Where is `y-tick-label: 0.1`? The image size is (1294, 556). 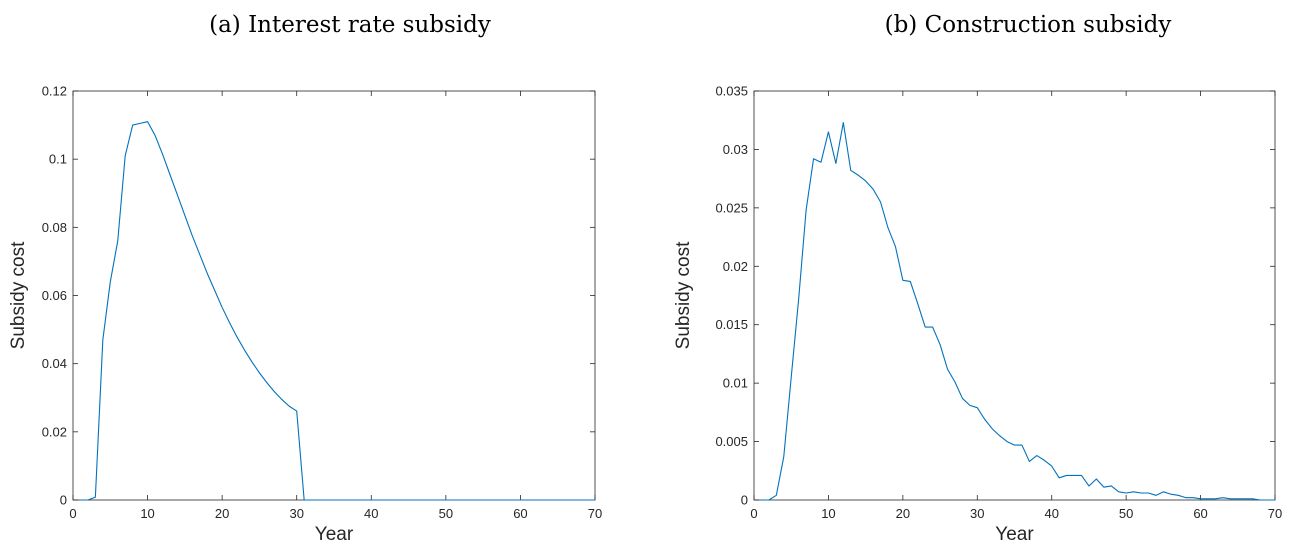
y-tick-label: 0.1 is located at coordinates (58, 159).